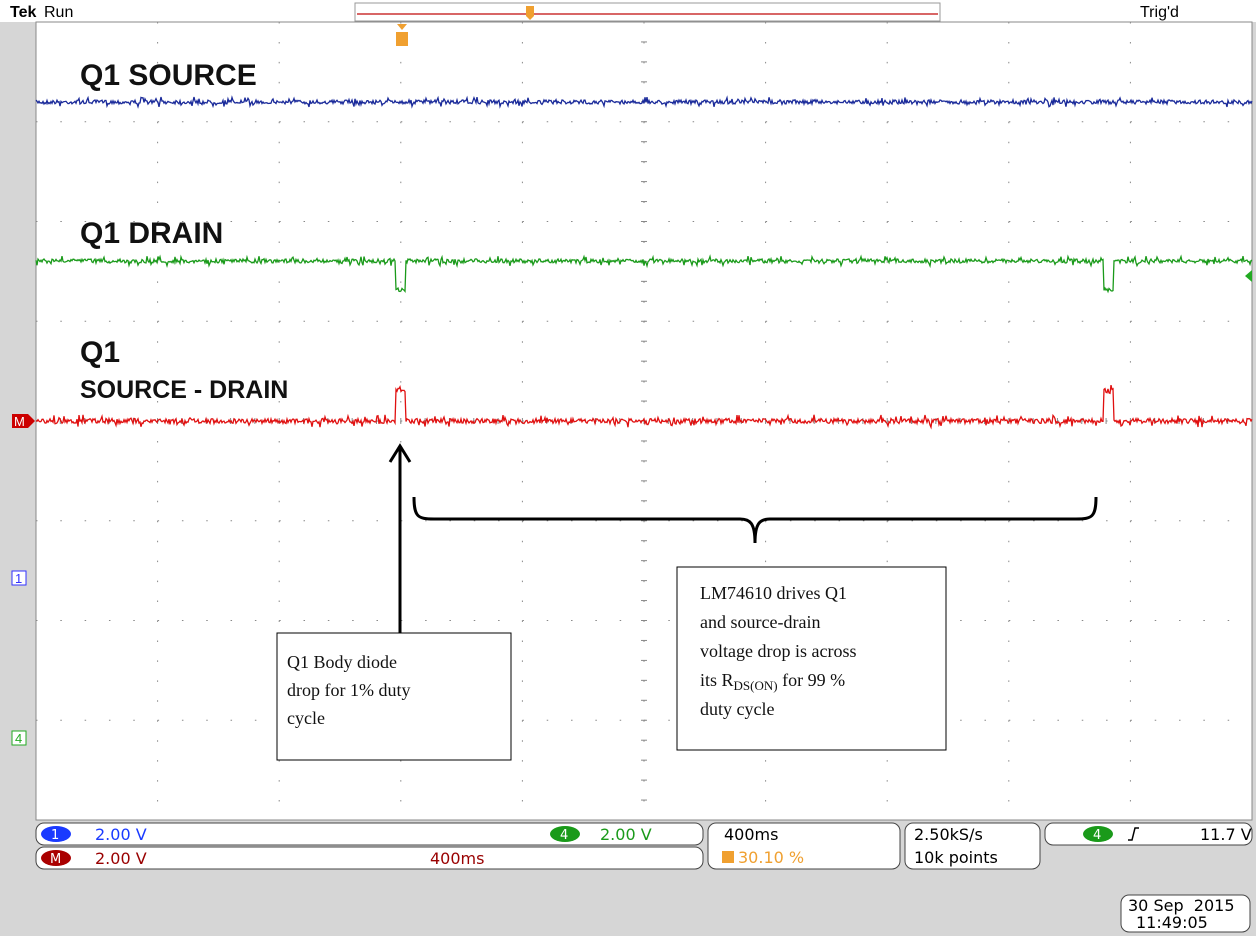 Image resolution: width=1256 pixels, height=936 pixels. I want to click on trigger-icon, so click(728, 857).